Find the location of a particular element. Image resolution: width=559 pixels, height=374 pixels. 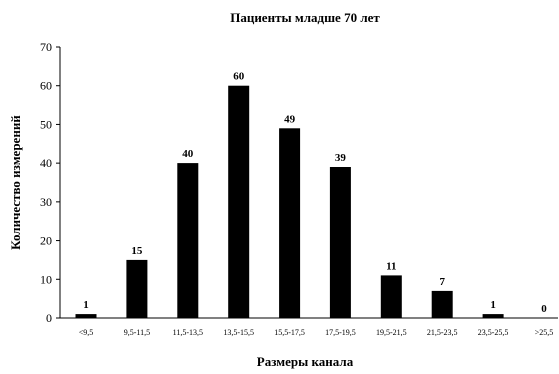

y-tick-label: 30 is located at coordinates (46, 202).